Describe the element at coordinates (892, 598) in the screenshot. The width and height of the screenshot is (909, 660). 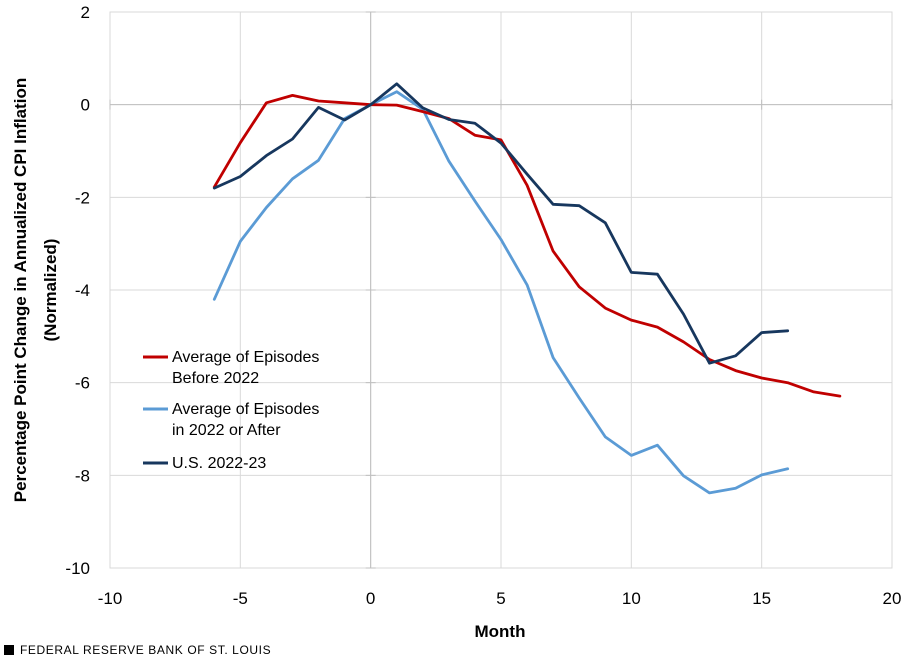
I see `x-tick-label: 20` at that location.